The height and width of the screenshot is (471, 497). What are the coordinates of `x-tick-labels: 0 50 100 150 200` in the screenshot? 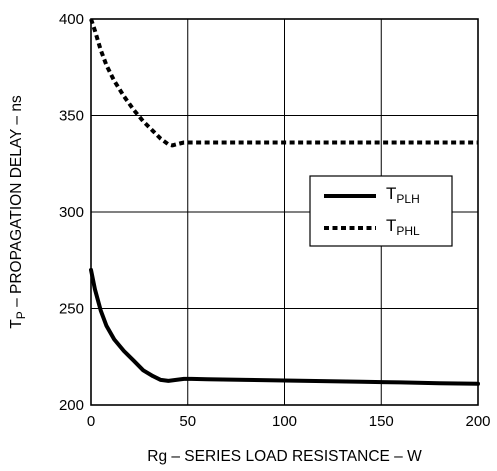 It's located at (289, 421).